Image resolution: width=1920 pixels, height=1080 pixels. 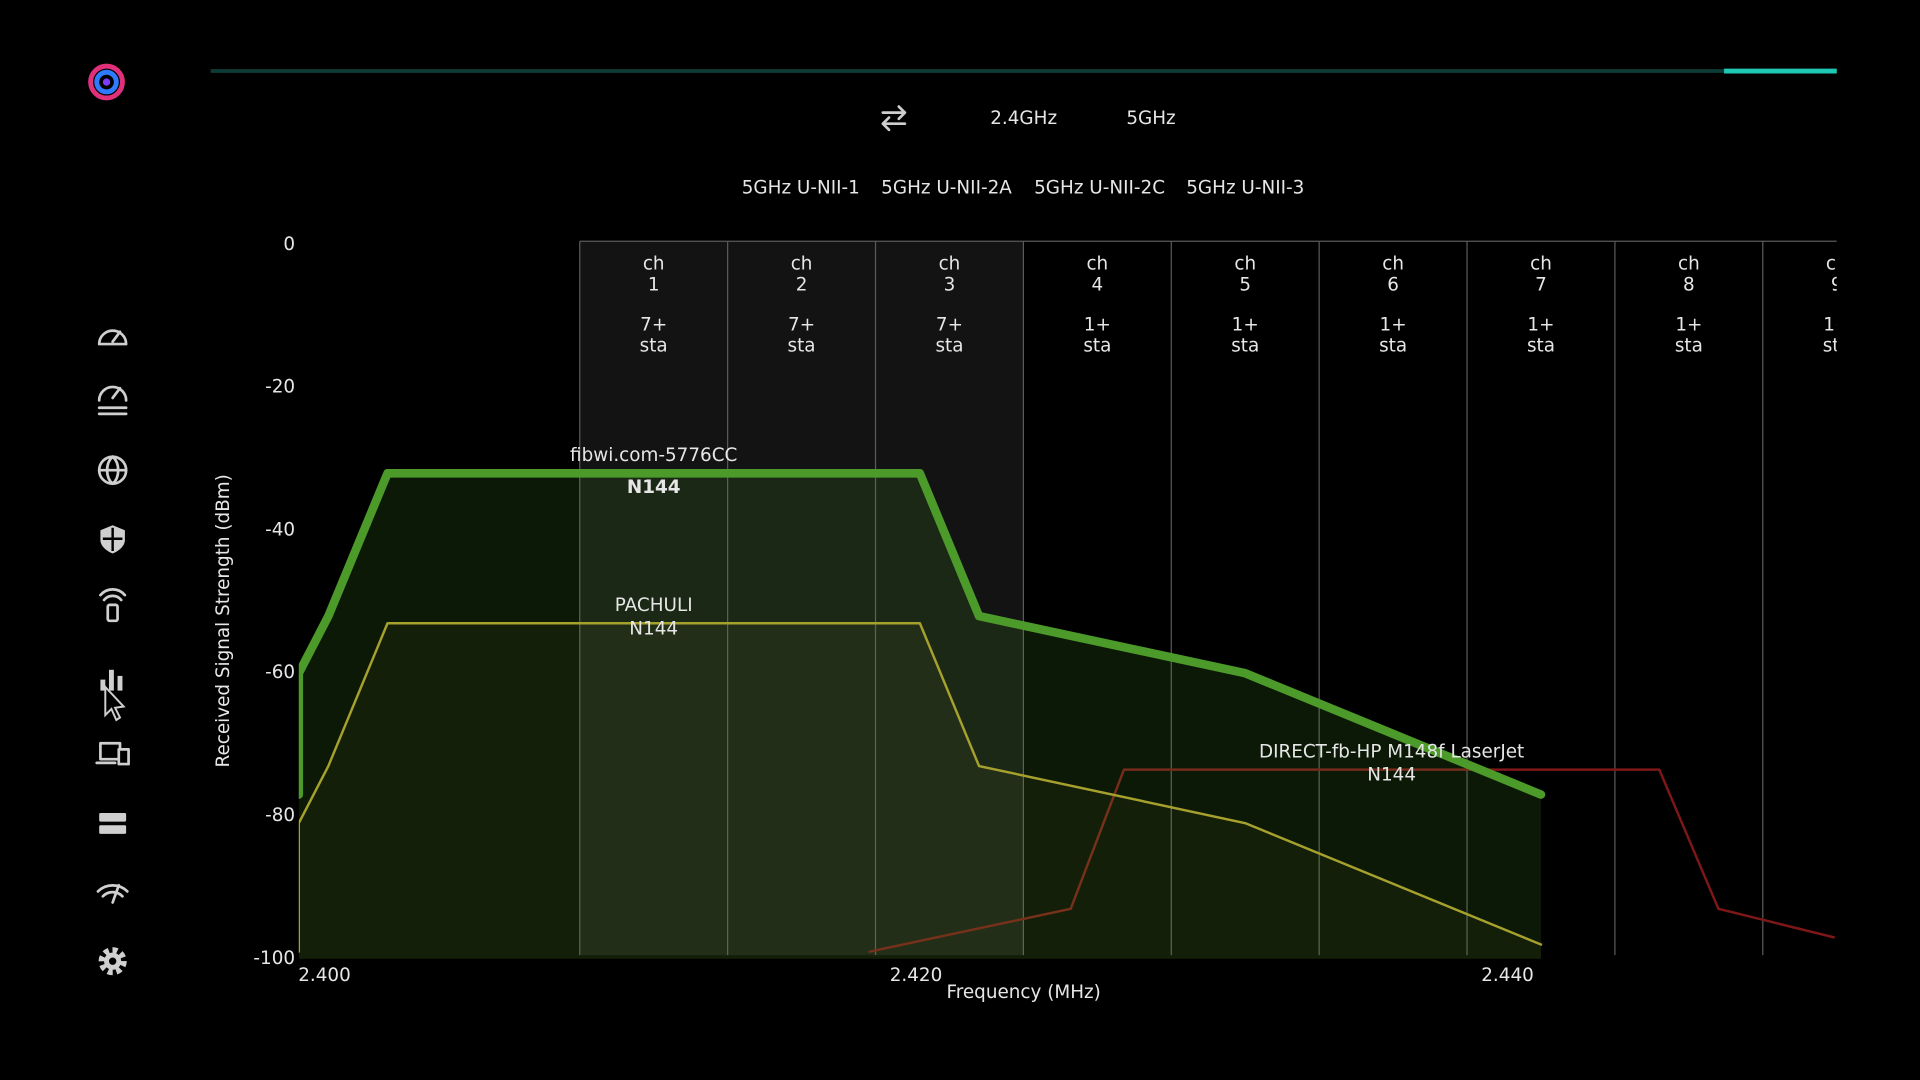 I want to click on nav-channel-graph, so click(x=111, y=680).